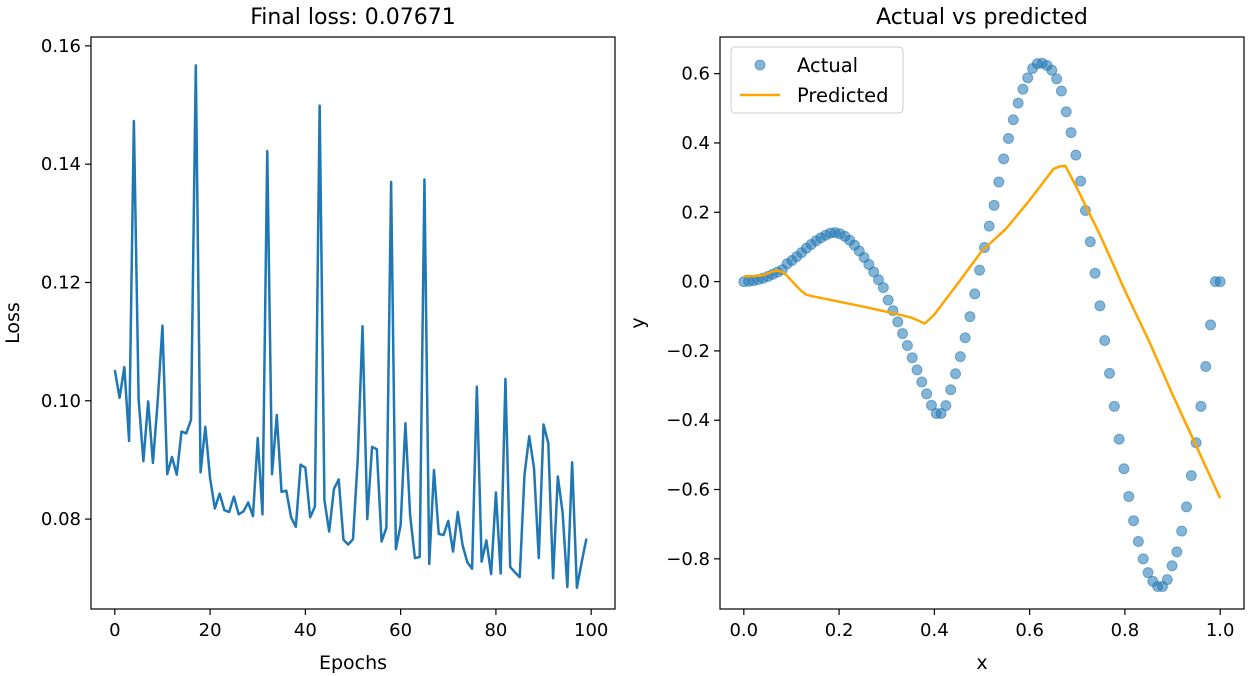 The width and height of the screenshot is (1256, 676). What do you see at coordinates (688, 351) in the screenshot?
I see `y-tick-label: −0.2` at bounding box center [688, 351].